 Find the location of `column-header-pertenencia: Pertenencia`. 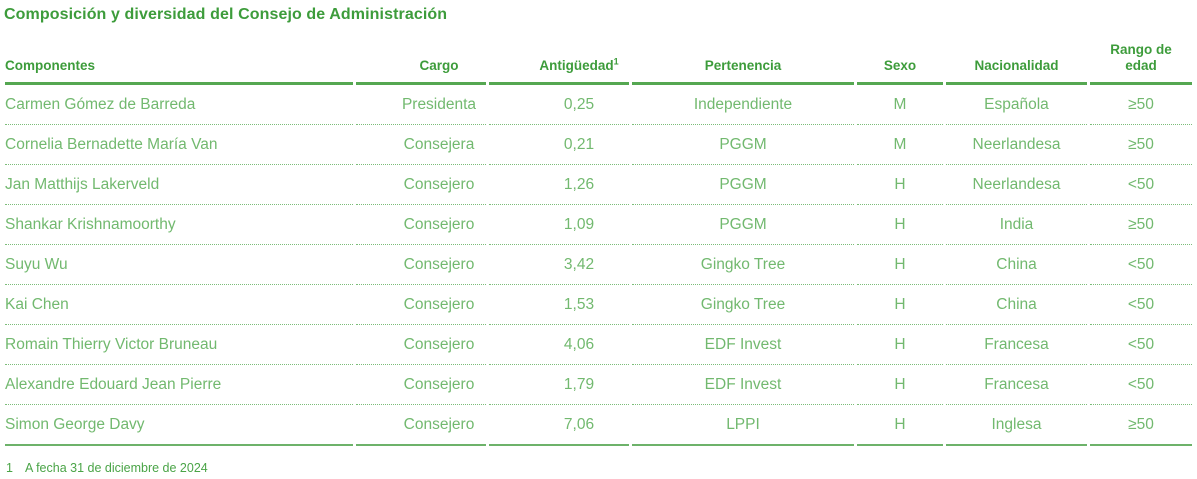

column-header-pertenencia: Pertenencia is located at coordinates (743, 60).